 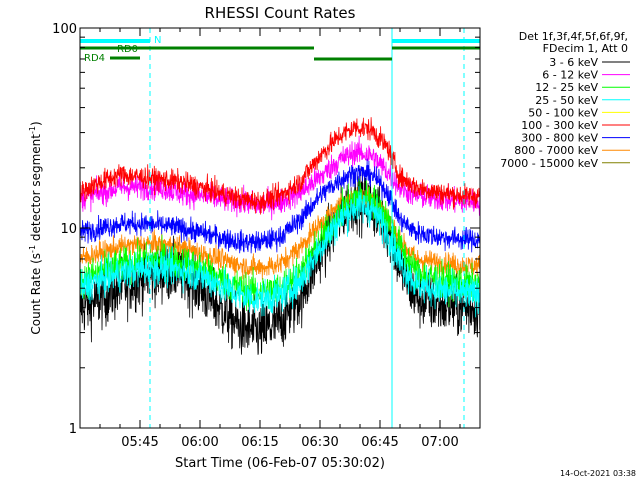 What do you see at coordinates (259, 442) in the screenshot?
I see `x-tick-label: 06:15` at bounding box center [259, 442].